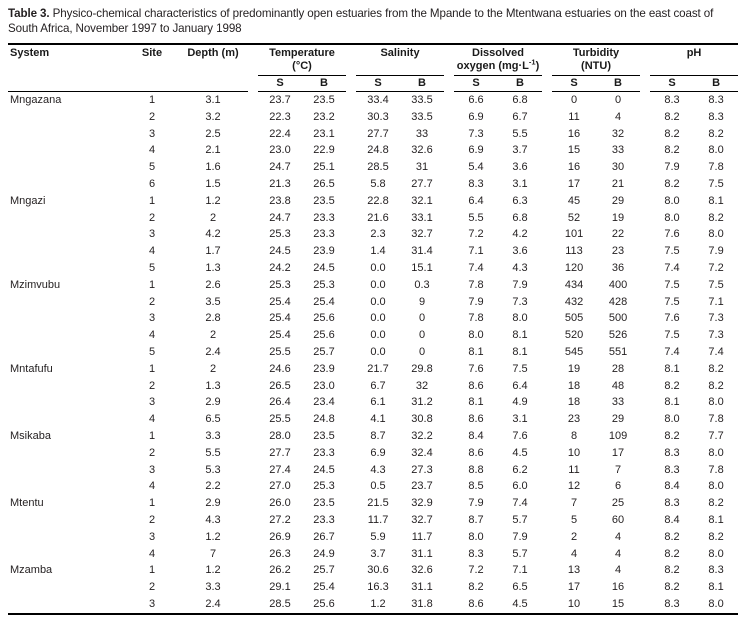  I want to click on value-cell: 505, so click(574, 318).